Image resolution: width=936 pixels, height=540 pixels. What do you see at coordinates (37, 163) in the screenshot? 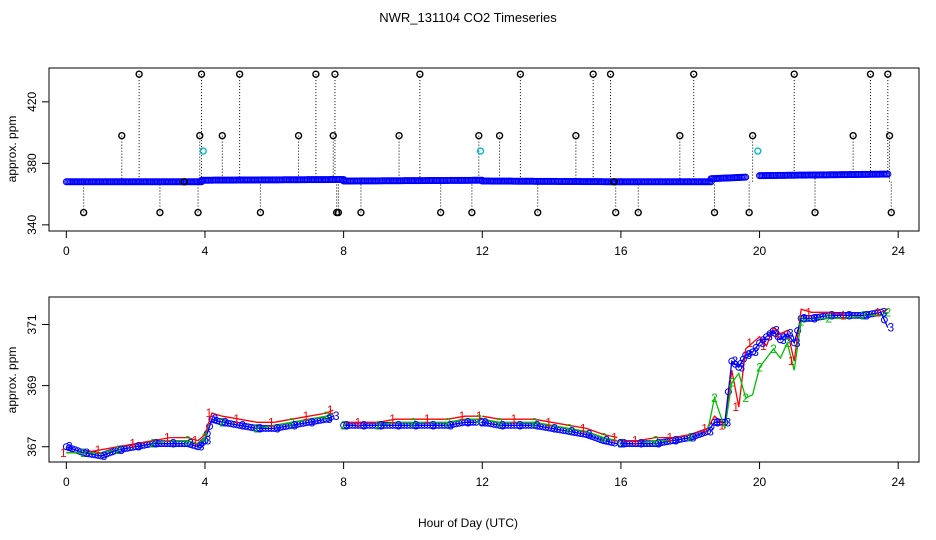
I see `top-y-axis: 340 380 420` at bounding box center [37, 163].